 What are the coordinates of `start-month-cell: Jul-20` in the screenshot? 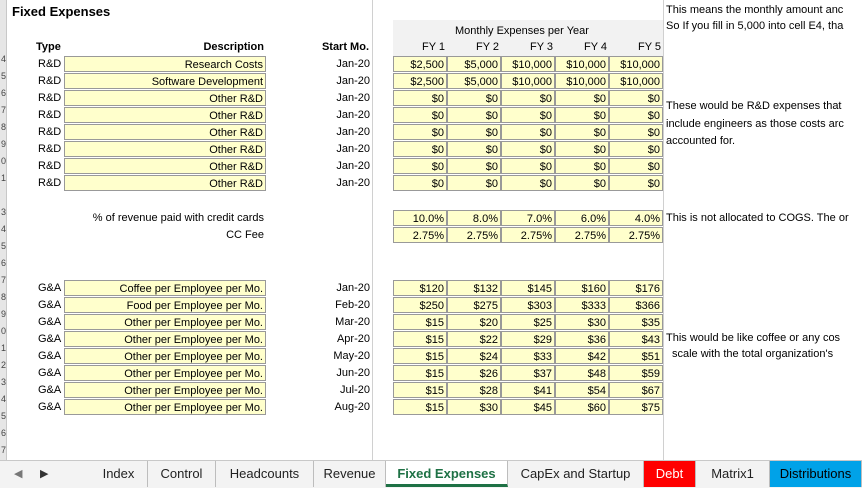 It's located at (355, 390).